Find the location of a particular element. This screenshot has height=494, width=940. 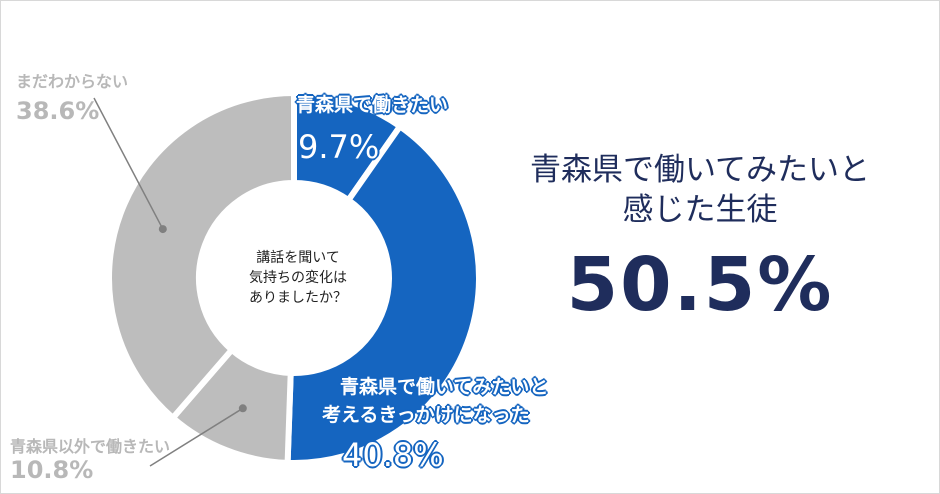

slice-label-trigger-line1: 青森県で働いてみたいと is located at coordinates (444, 387).